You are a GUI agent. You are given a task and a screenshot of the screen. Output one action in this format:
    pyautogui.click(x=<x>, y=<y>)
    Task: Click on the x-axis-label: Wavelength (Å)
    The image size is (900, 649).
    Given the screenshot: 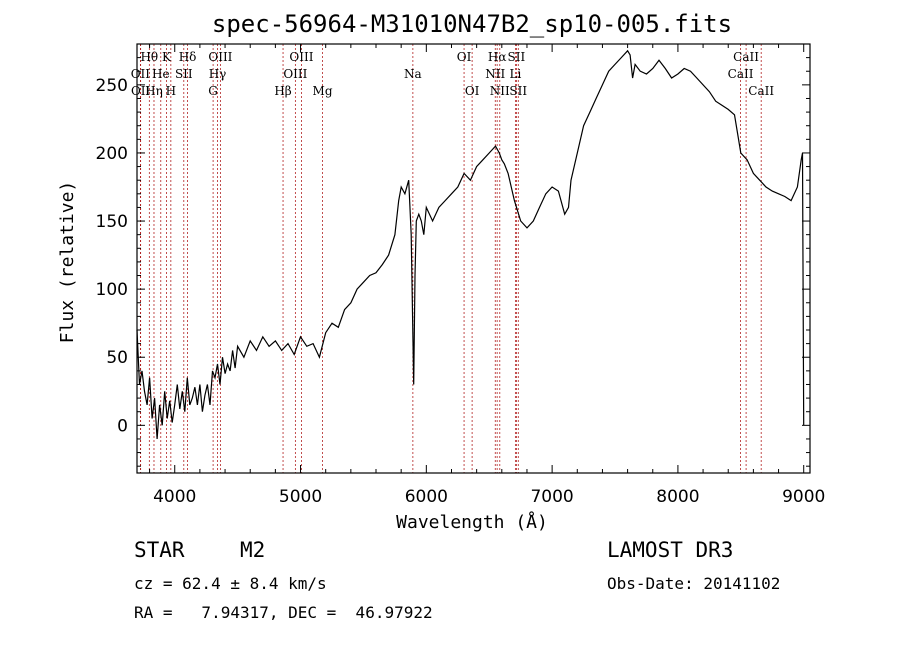 What is the action you would take?
    pyautogui.click(x=472, y=522)
    